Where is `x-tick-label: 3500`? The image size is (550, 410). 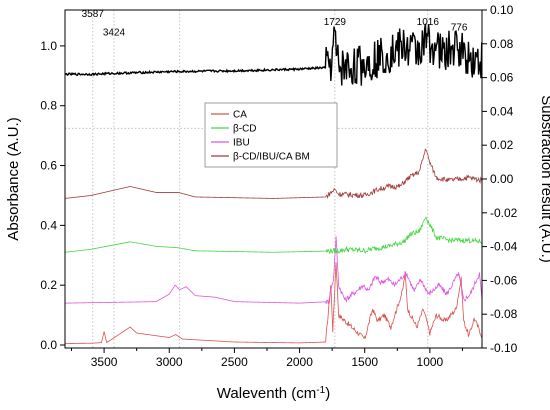
x-tick-label: 3500 is located at coordinates (104, 362).